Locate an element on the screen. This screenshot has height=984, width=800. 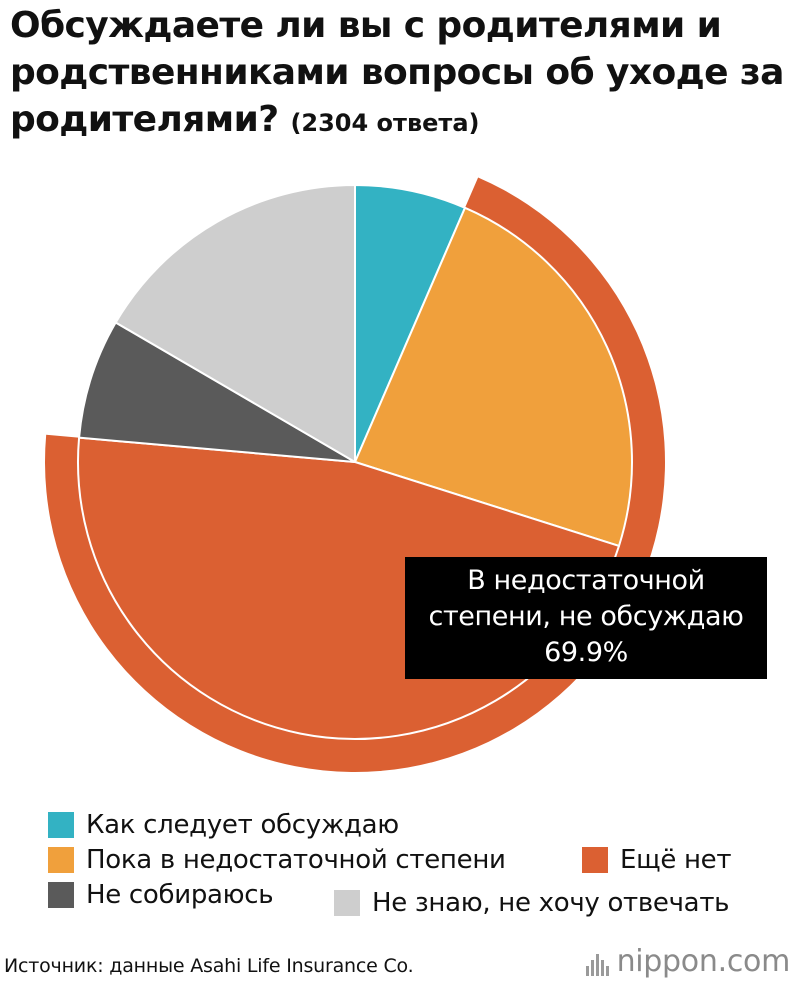
legend-item-a: Как следует обсуждаю is located at coordinates (223, 825).